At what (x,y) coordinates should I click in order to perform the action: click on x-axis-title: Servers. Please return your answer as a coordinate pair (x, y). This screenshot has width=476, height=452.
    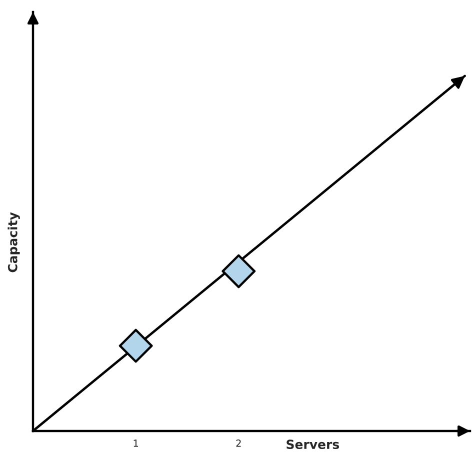
    Looking at the image, I should click on (313, 445).